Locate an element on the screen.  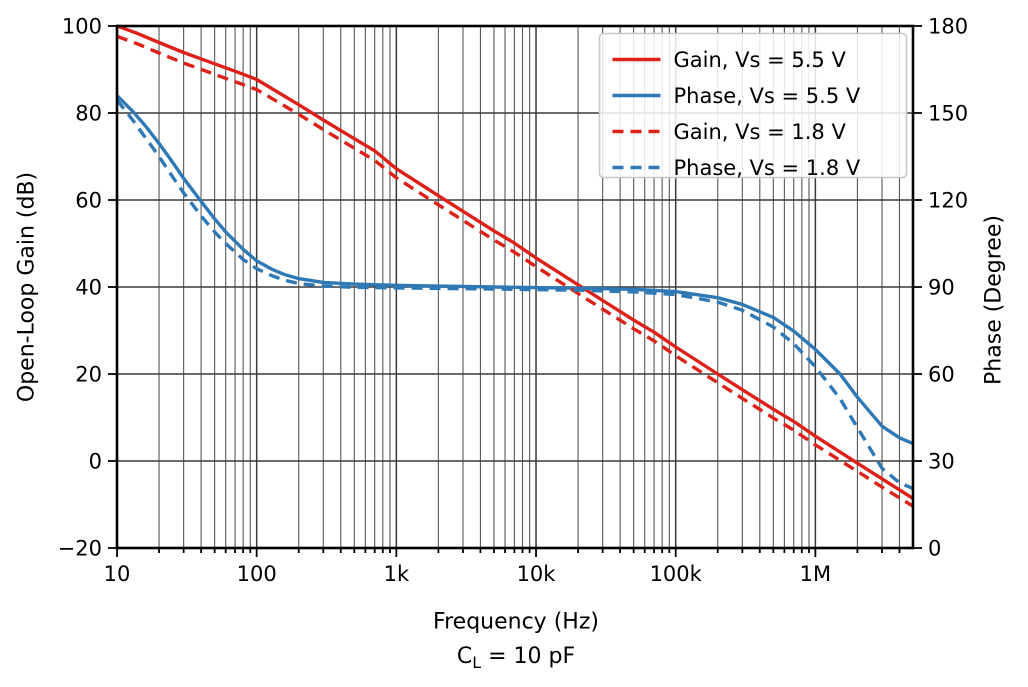
y-right-tick-label: 120 is located at coordinates (948, 201).